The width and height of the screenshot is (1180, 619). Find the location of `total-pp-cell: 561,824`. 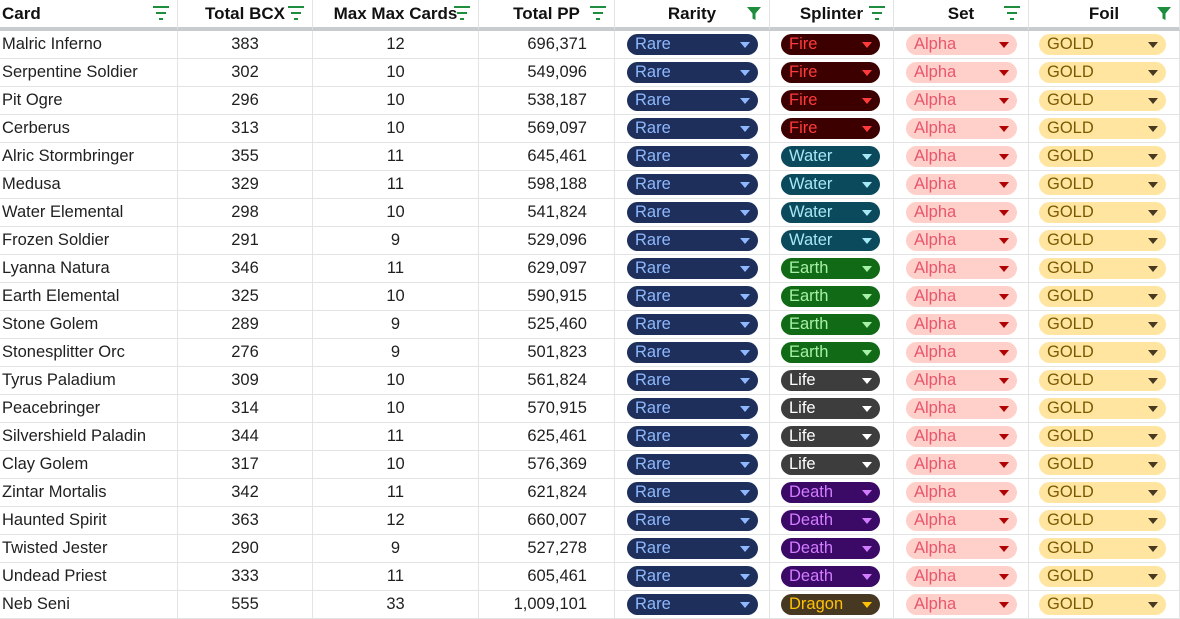

total-pp-cell: 561,824 is located at coordinates (547, 381).